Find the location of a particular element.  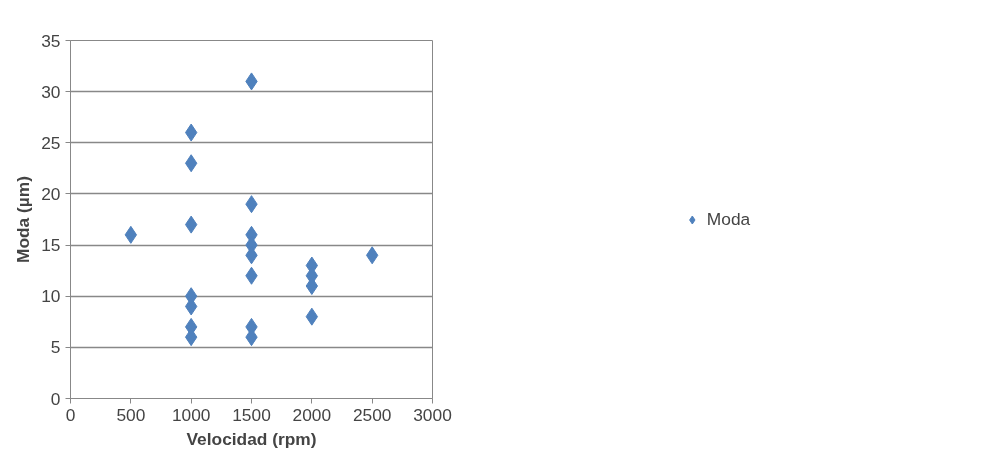

x-tick-label: 2000 is located at coordinates (312, 414).